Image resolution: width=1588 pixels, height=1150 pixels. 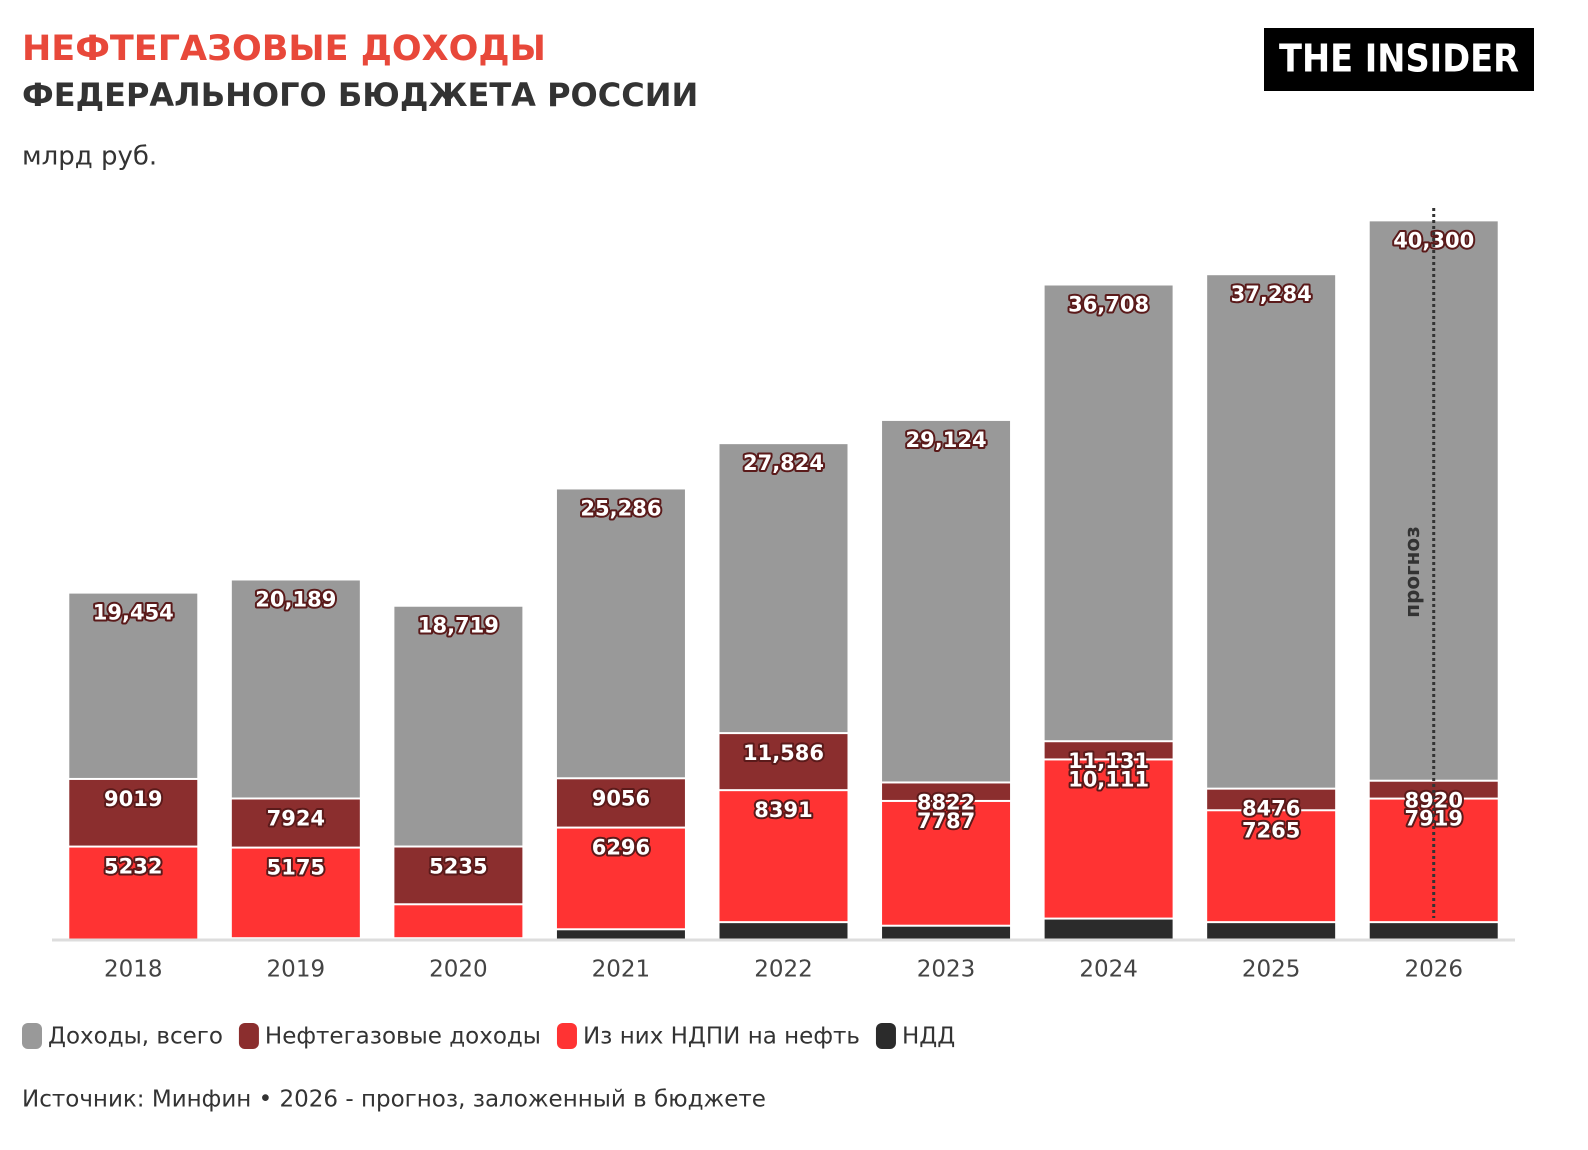 I want to click on value-label: 19,454, so click(x=133, y=613).